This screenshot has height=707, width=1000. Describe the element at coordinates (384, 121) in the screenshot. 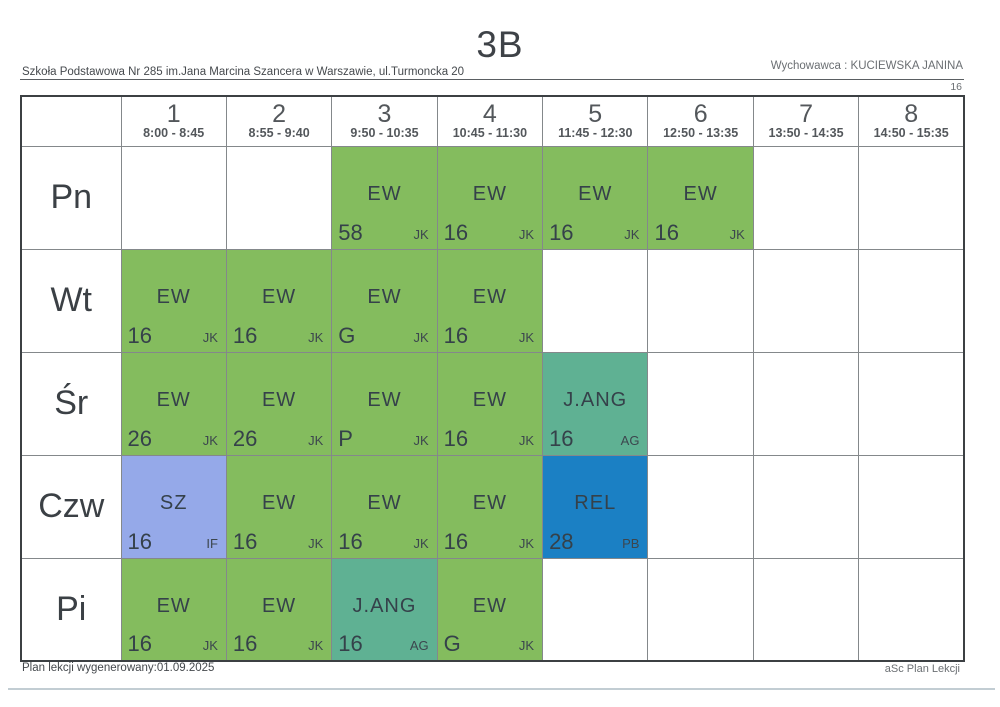

I see `period-header-3: 3 9:50 - 10:35` at that location.